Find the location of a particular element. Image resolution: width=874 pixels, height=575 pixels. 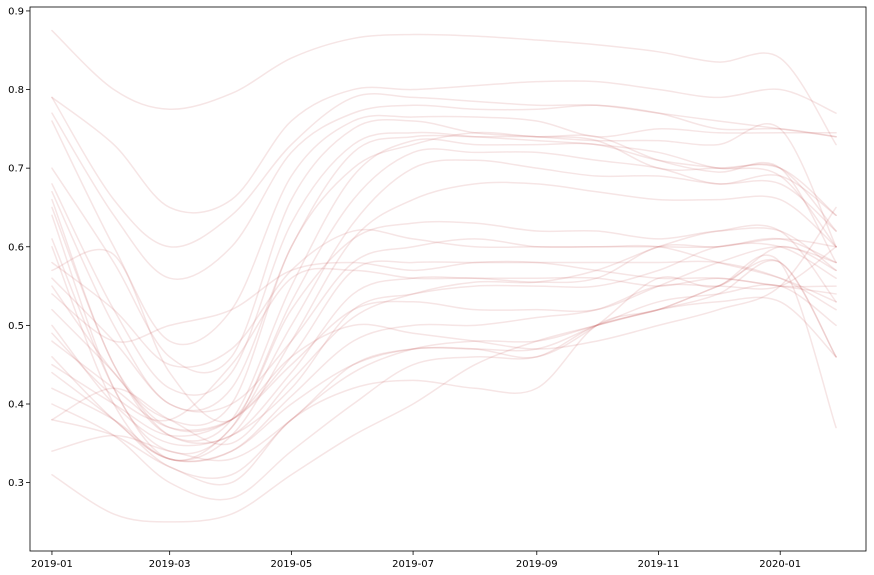

y-tick-label: 0.4 is located at coordinates (16, 404).